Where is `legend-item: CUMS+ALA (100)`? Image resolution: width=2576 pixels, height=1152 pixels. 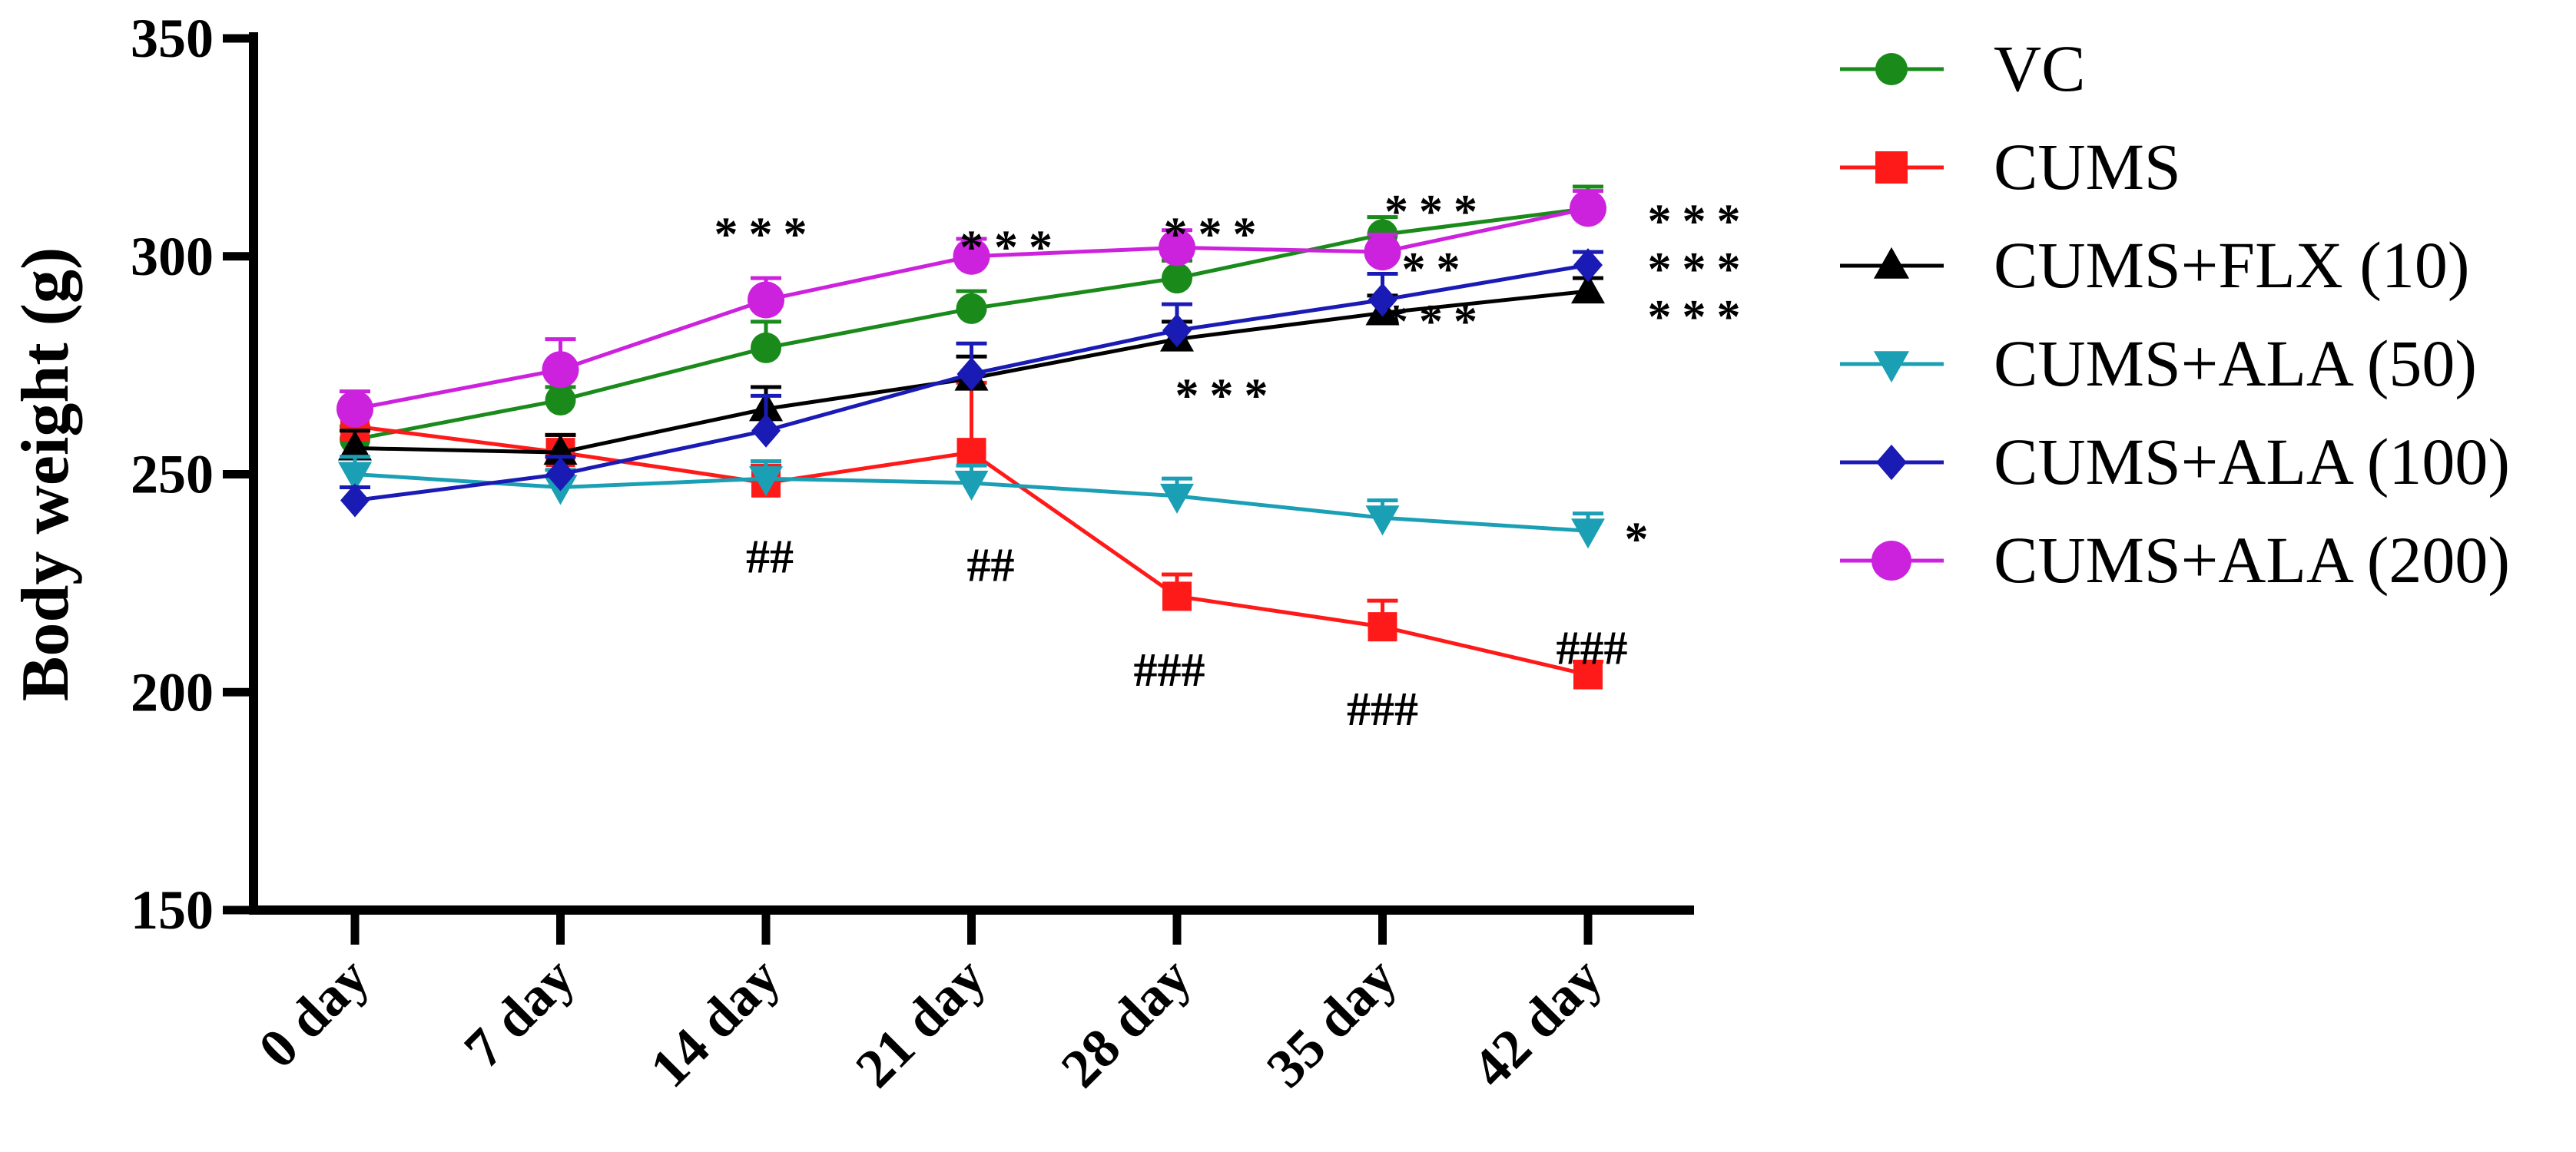 legend-item: CUMS+ALA (100) is located at coordinates (2175, 461).